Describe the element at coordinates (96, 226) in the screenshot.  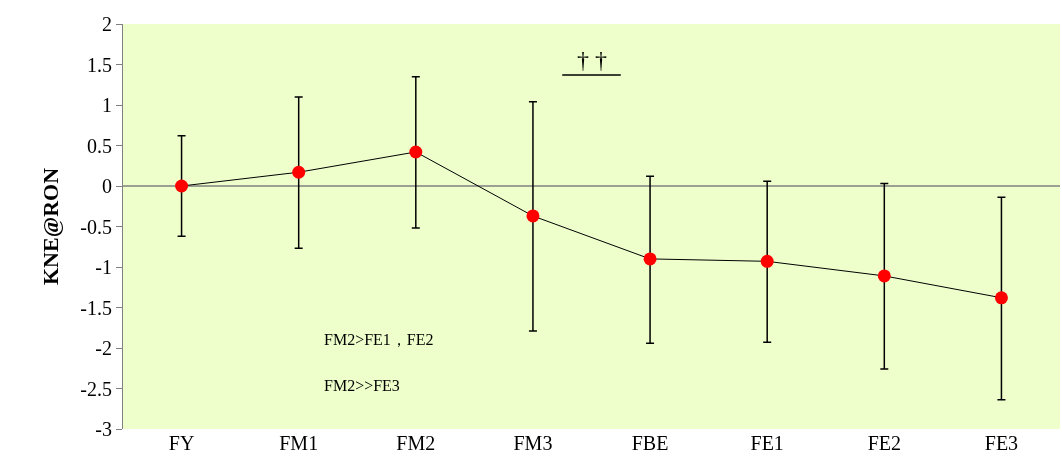
I see `y-tick-label: -0.5` at that location.